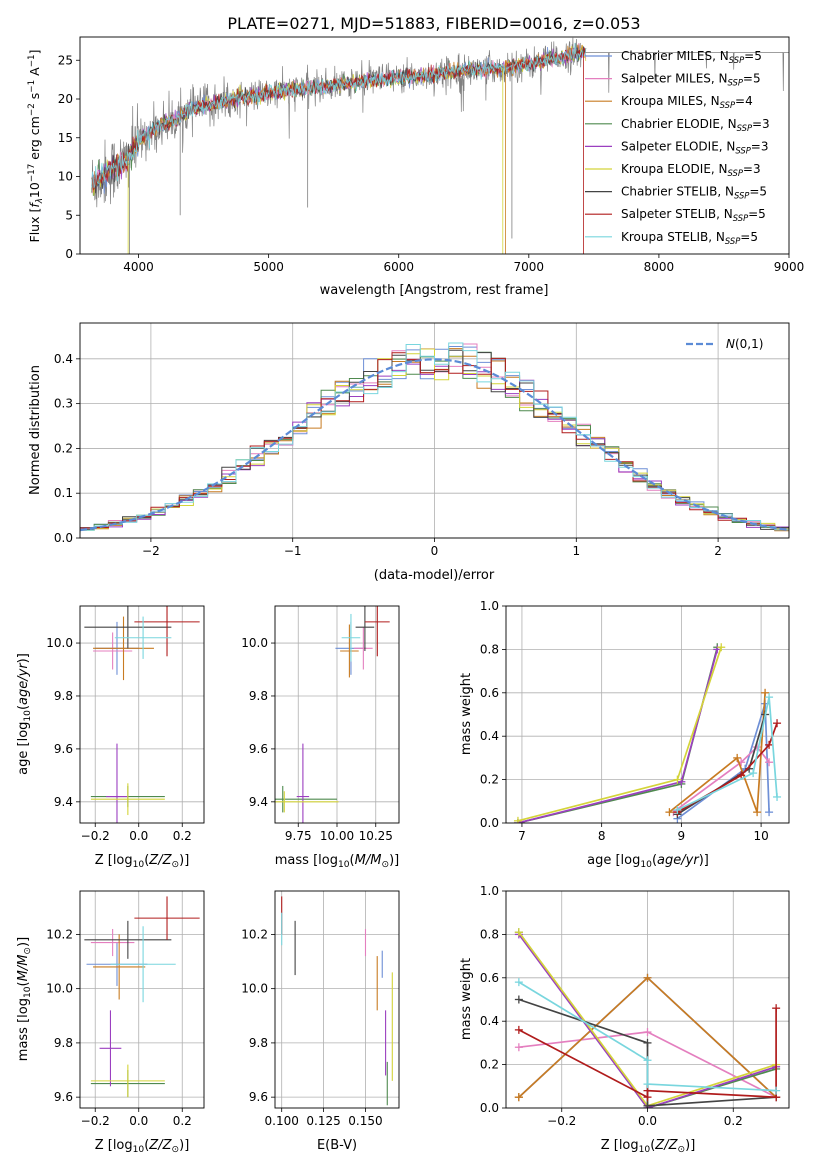 Image resolution: width=819 pixels, height=1170 pixels. I want to click on y-tick-label: 9.4, so click(63, 802).